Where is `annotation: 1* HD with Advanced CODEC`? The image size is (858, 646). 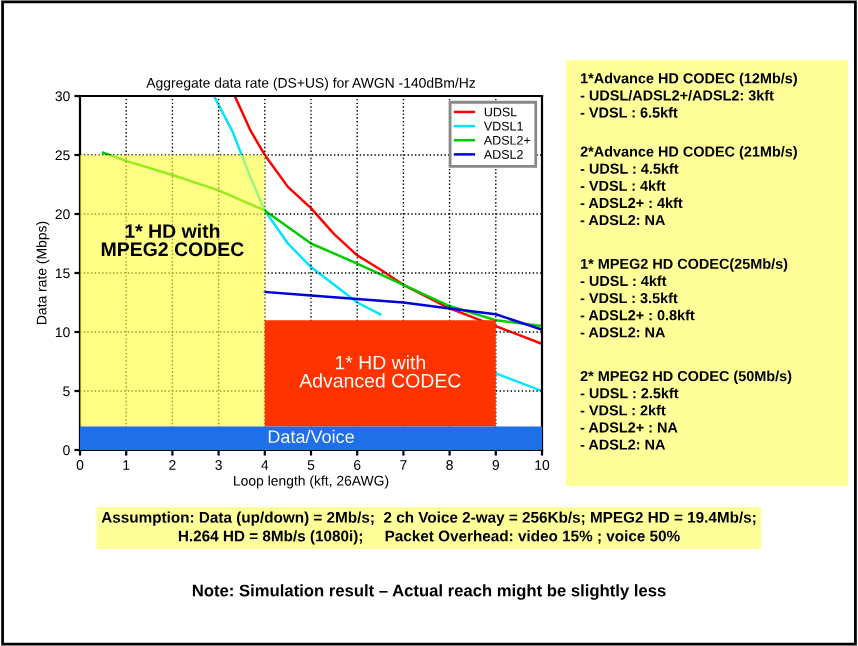
annotation: 1* HD with Advanced CODEC is located at coordinates (380, 371).